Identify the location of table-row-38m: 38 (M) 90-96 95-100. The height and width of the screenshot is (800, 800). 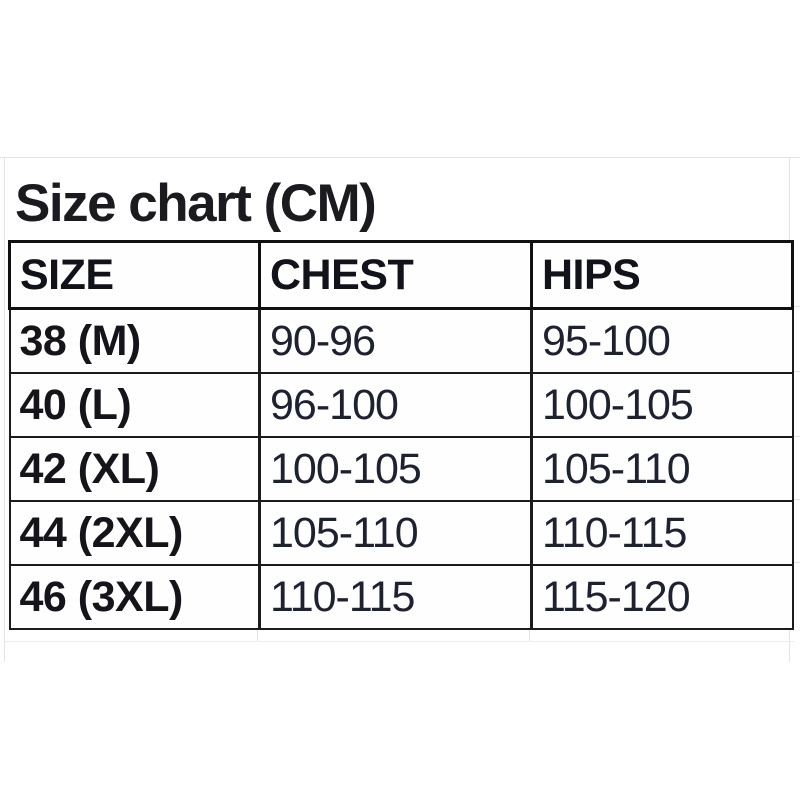
(401, 340).